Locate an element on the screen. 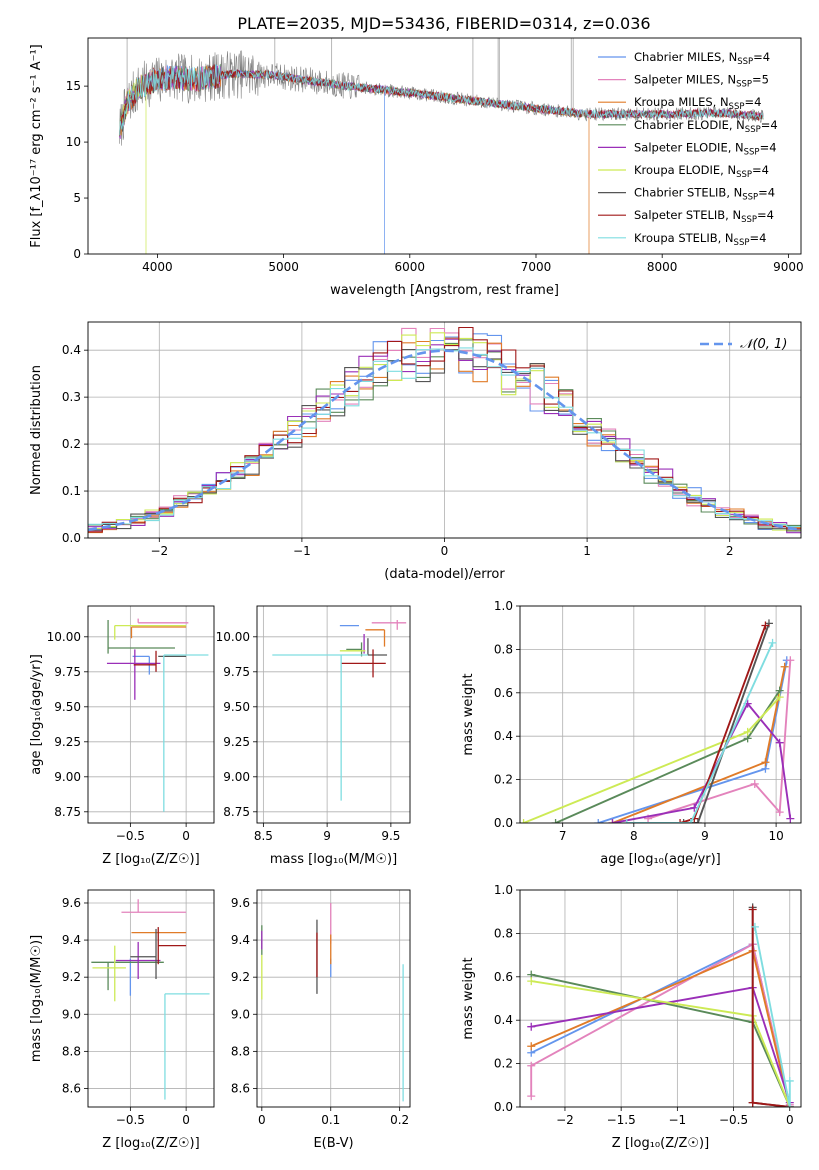 The image size is (819, 1170). x-tick-label: 10 is located at coordinates (775, 836).